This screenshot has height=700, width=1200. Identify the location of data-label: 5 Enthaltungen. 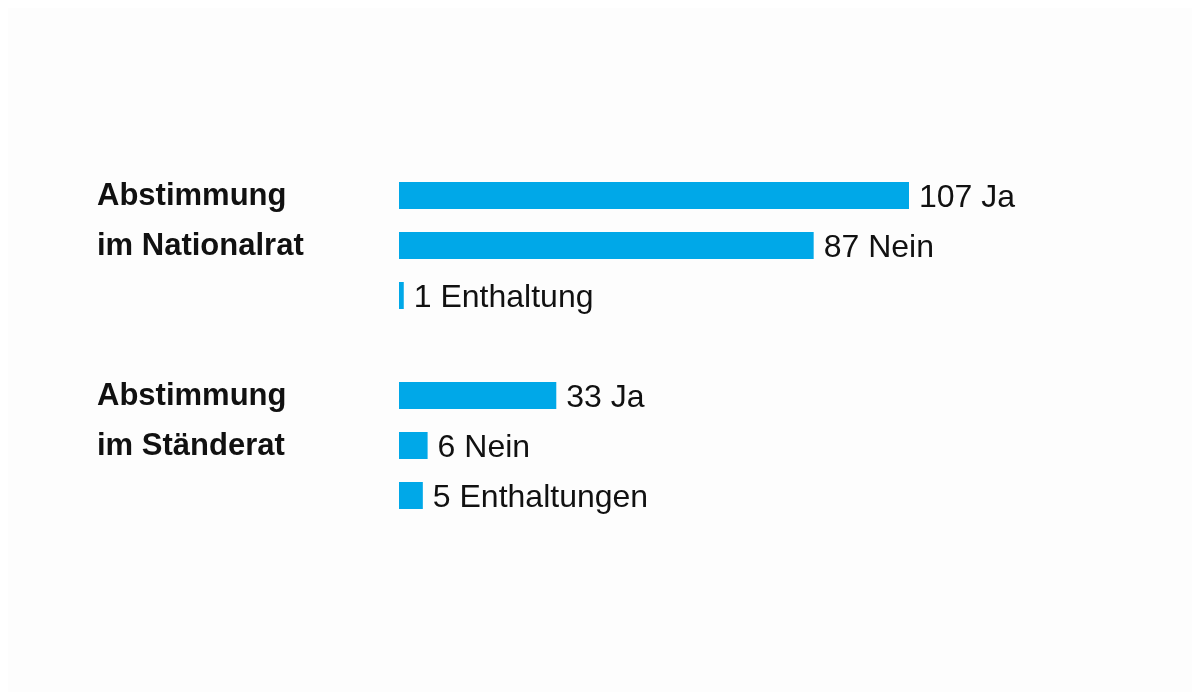
(540, 495).